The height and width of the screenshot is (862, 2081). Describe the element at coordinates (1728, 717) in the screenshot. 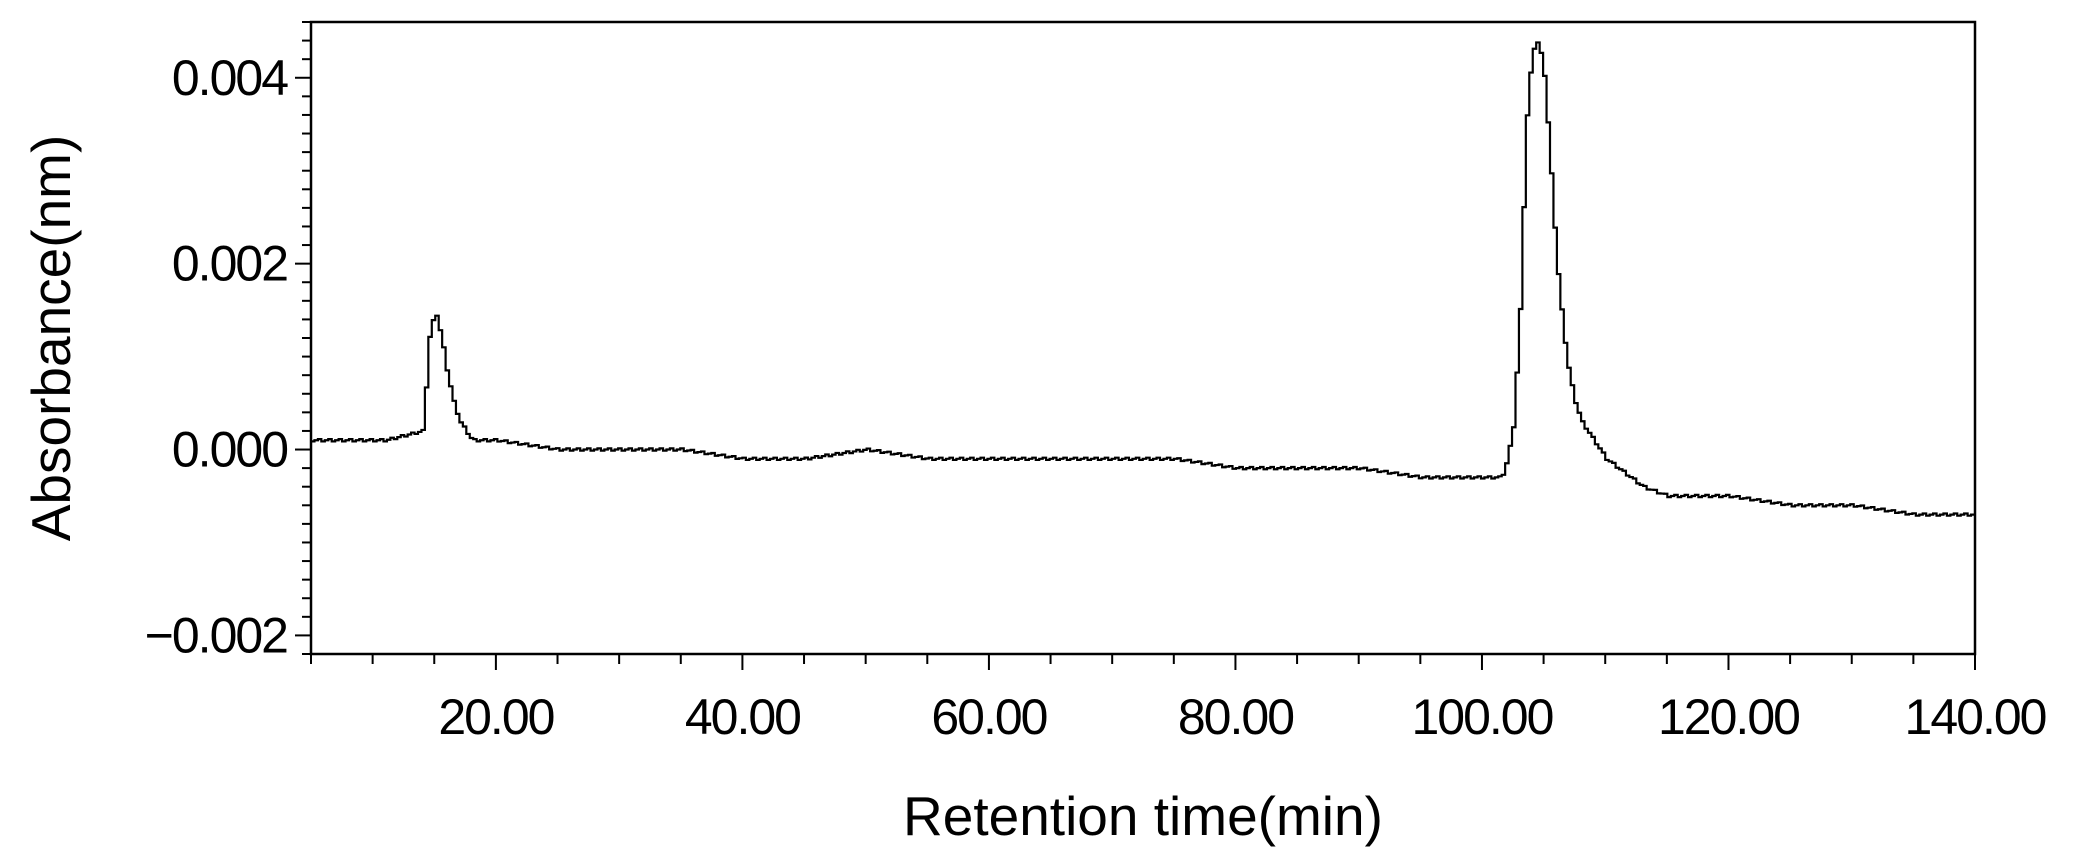

I see `x-tick-label: 120.00` at that location.